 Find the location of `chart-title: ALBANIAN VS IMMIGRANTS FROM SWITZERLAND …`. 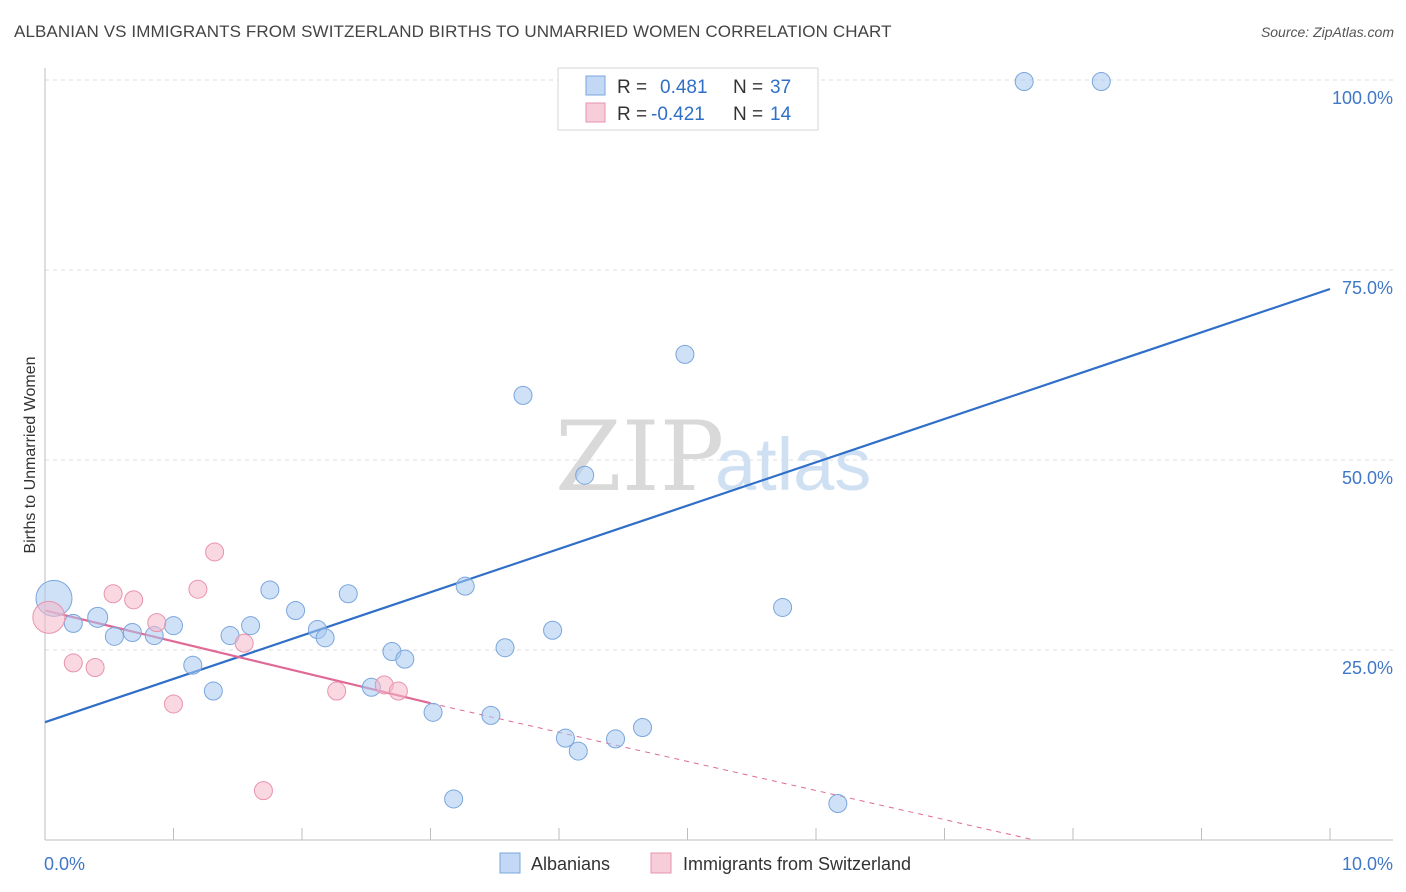

chart-title: ALBANIAN VS IMMIGRANTS FROM SWITZERLAND … is located at coordinates (453, 31).